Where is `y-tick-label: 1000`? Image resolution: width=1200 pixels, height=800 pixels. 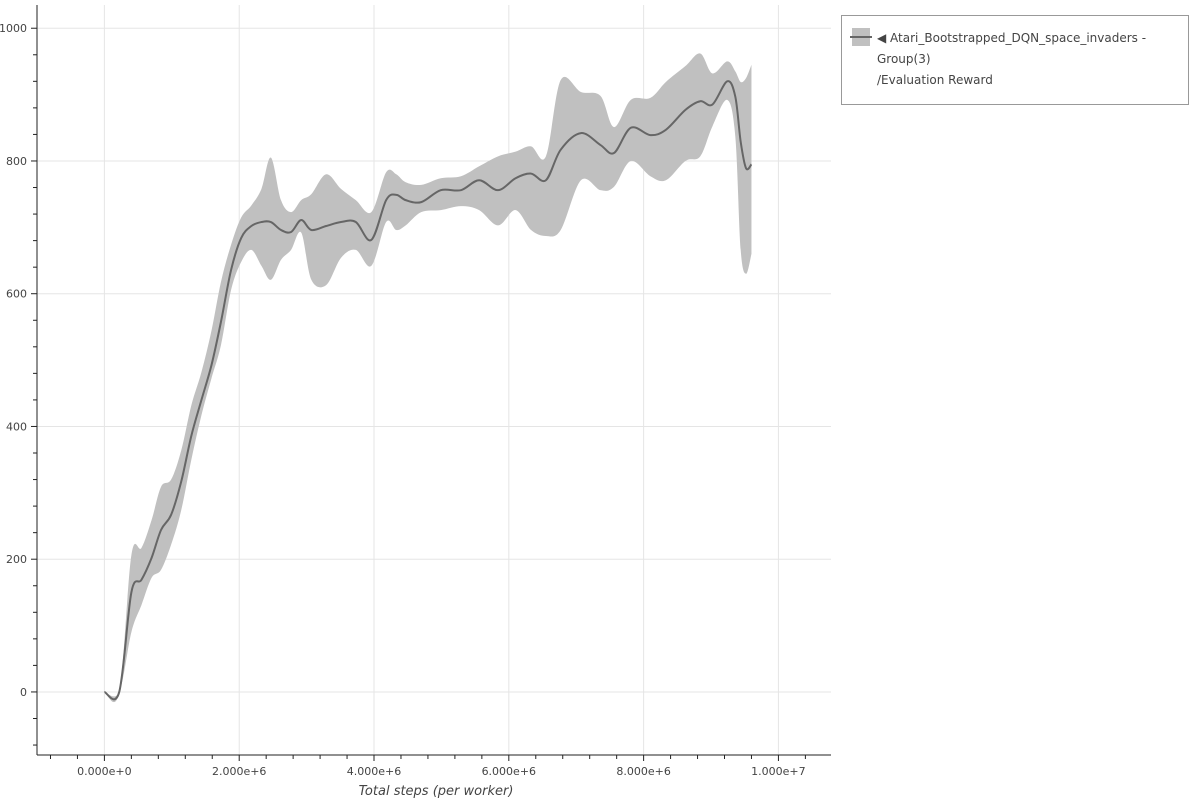
y-tick-label: 1000 is located at coordinates (13, 28).